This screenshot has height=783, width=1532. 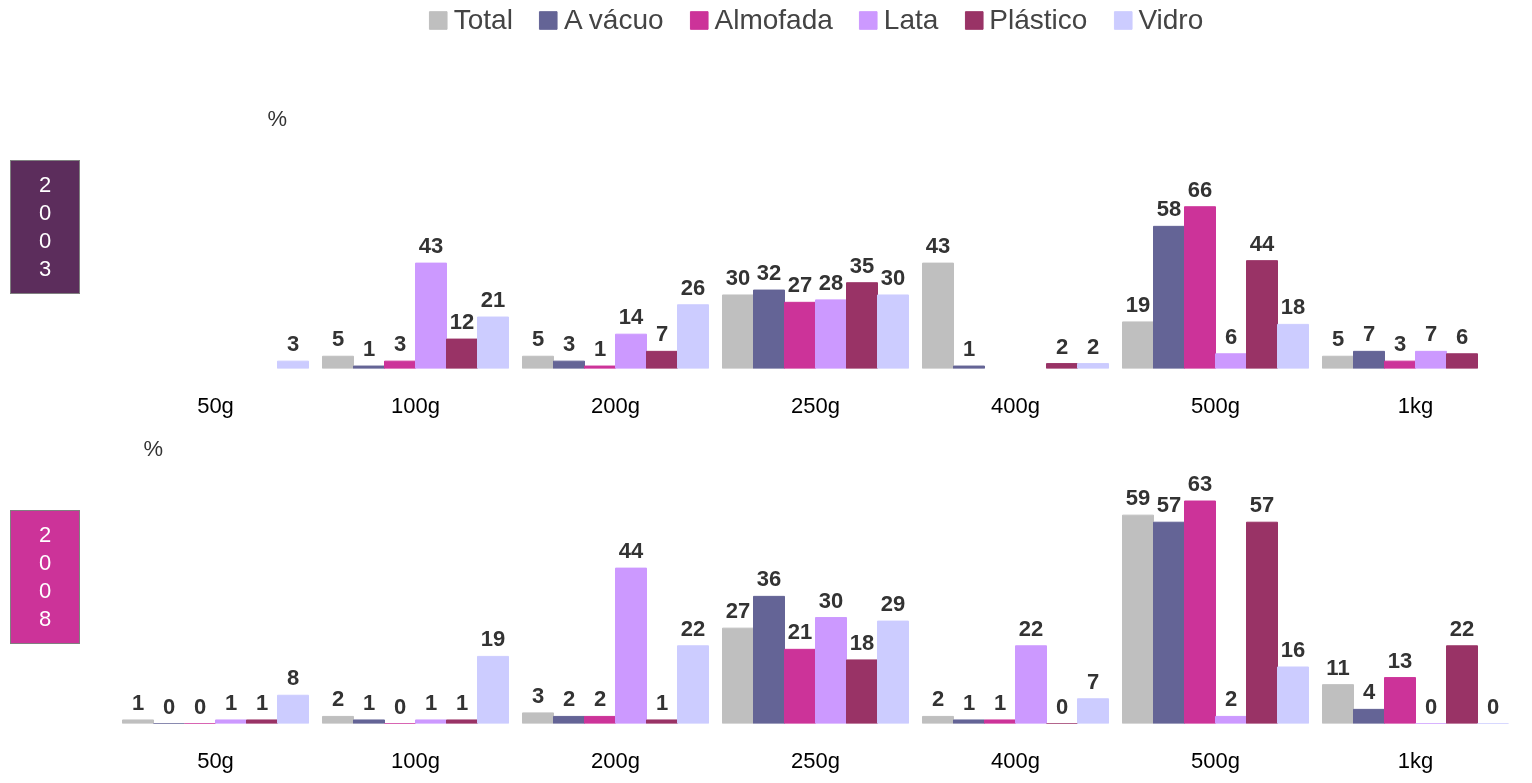 I want to click on data-label: 36, so click(x=769, y=579).